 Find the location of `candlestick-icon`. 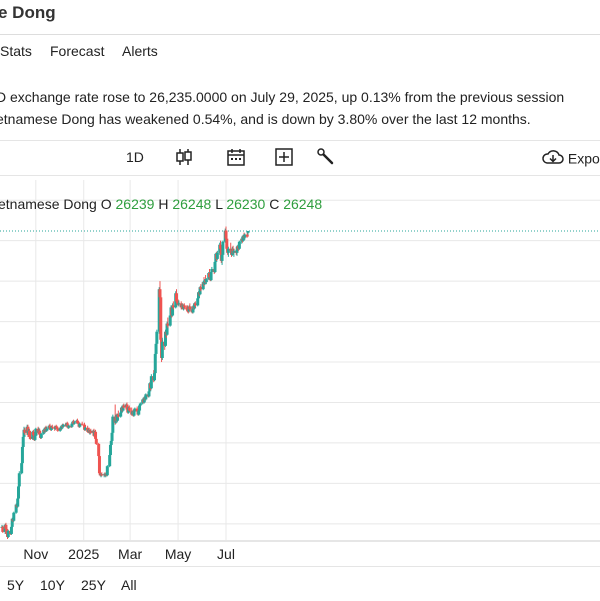

candlestick-icon is located at coordinates (184, 158).